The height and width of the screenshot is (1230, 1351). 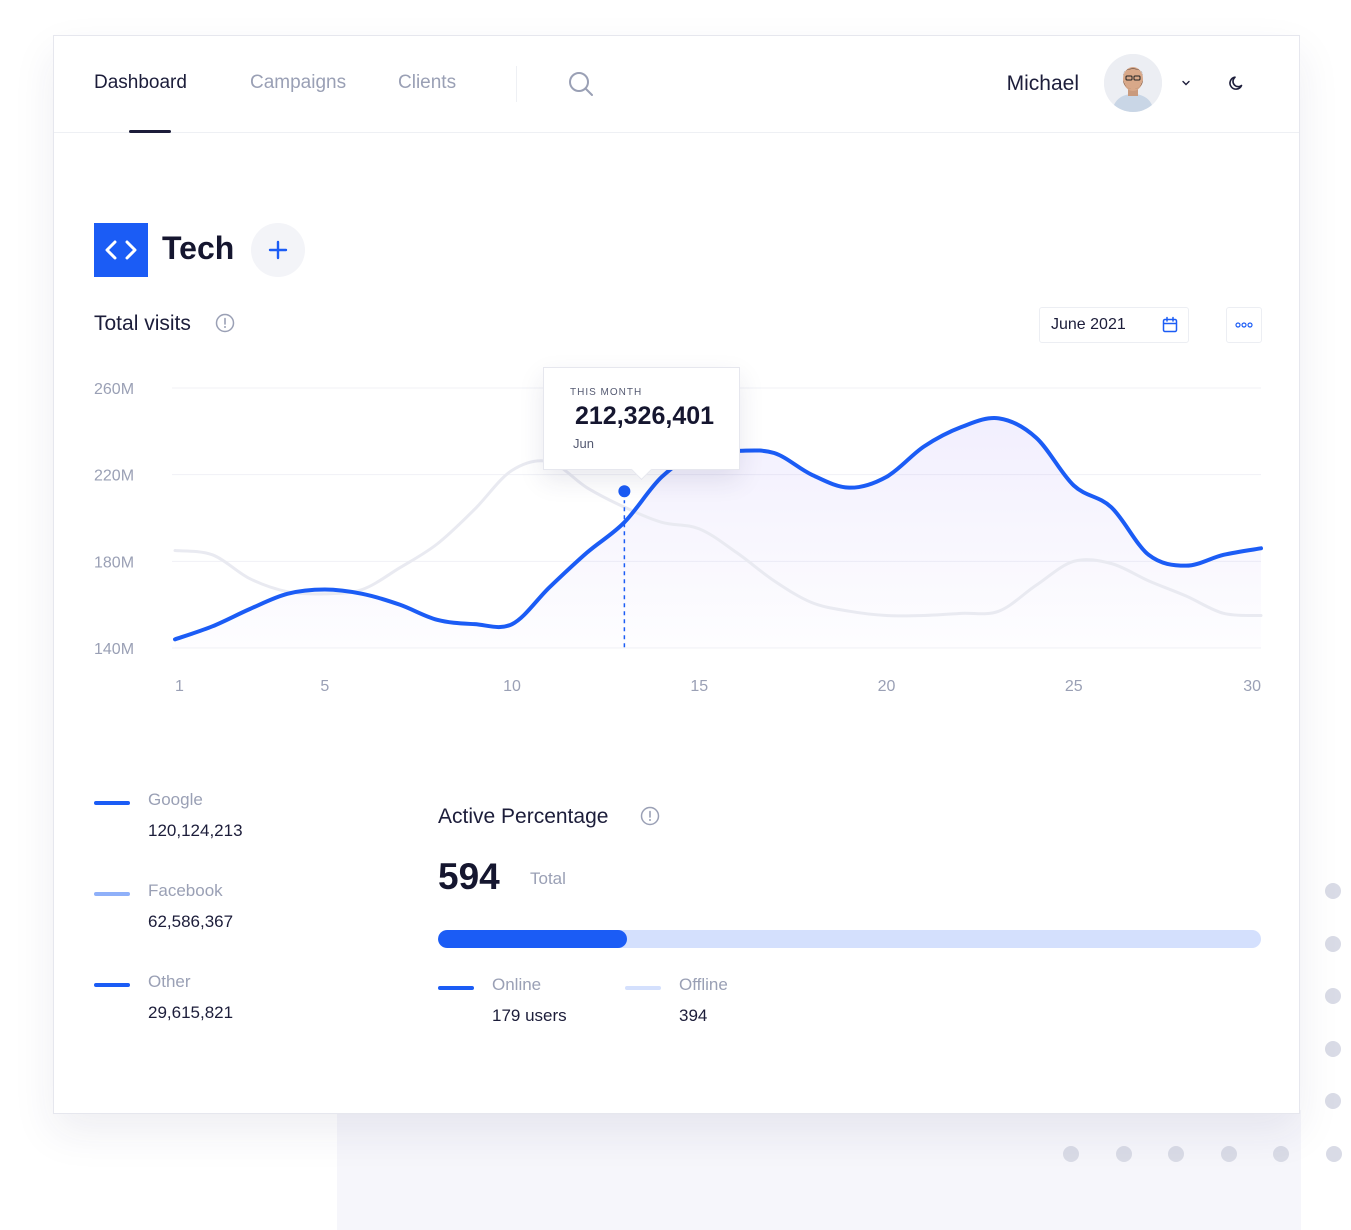 What do you see at coordinates (1133, 83) in the screenshot?
I see `avatar` at bounding box center [1133, 83].